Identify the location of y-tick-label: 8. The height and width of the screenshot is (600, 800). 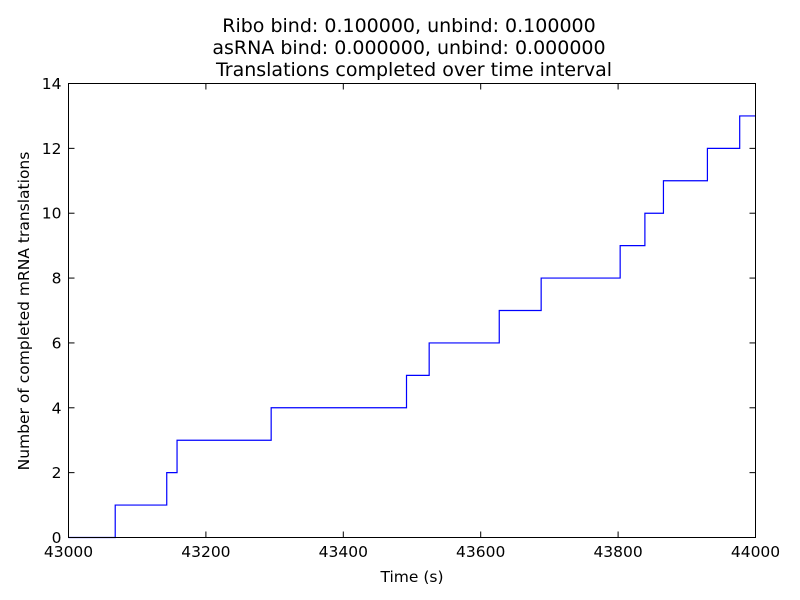
(57, 279).